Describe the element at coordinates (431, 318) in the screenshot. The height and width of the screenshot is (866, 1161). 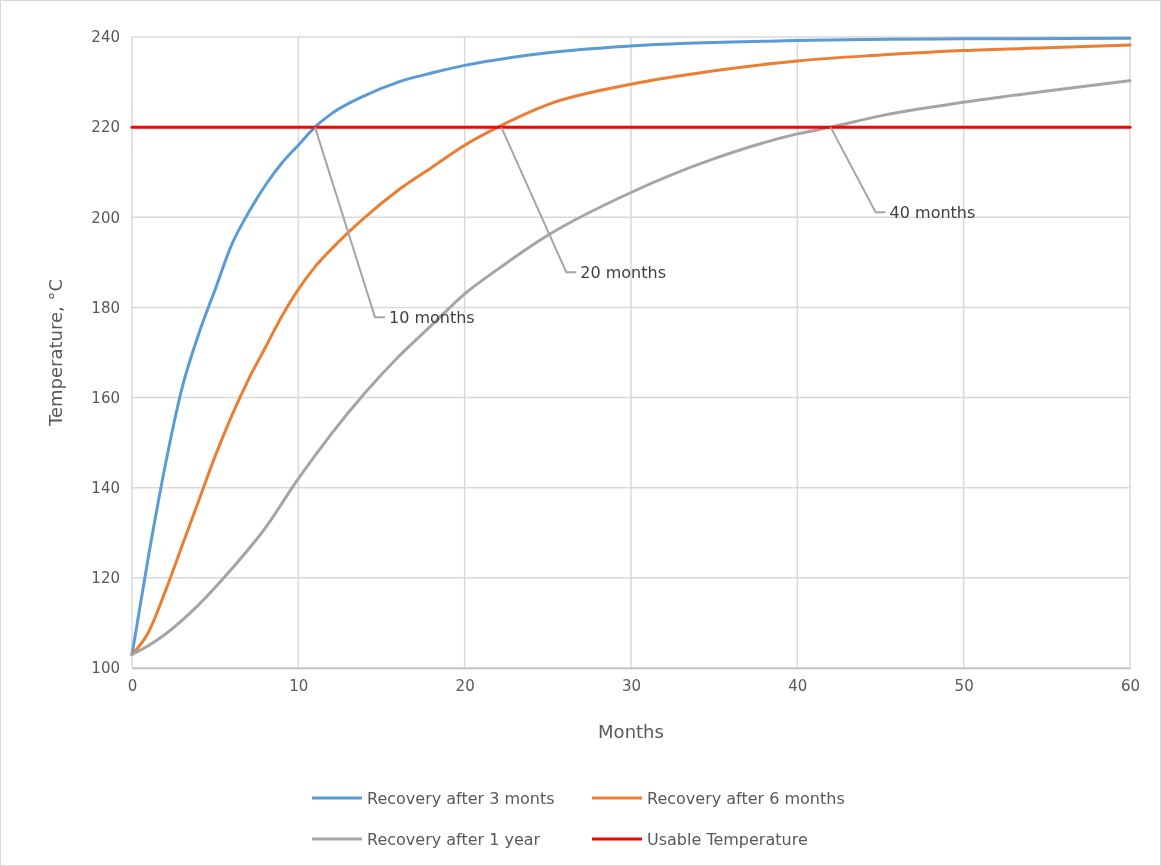
I see `annotation: 10 months` at that location.